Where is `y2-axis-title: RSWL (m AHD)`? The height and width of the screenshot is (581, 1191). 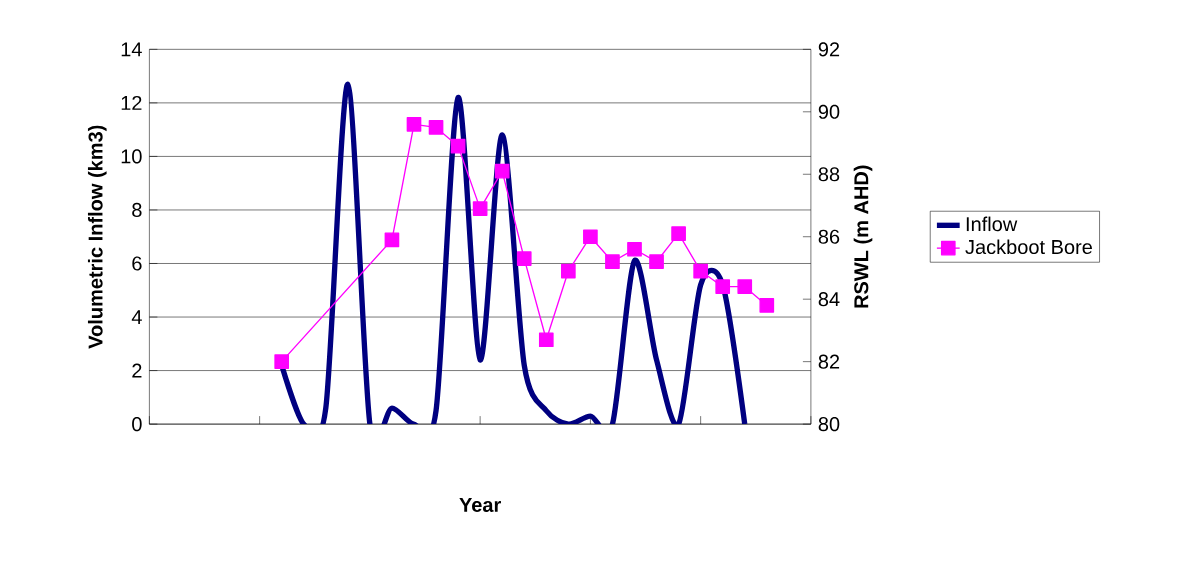 y2-axis-title: RSWL (m AHD) is located at coordinates (863, 236).